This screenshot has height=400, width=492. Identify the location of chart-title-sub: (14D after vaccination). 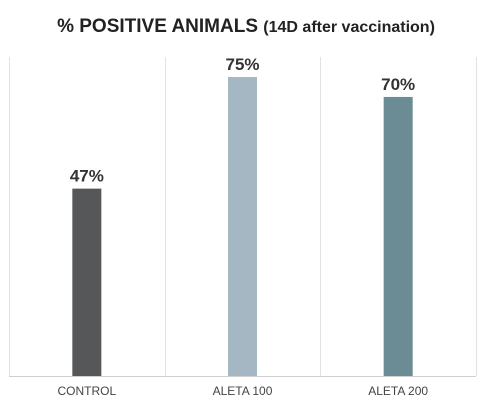
(349, 27).